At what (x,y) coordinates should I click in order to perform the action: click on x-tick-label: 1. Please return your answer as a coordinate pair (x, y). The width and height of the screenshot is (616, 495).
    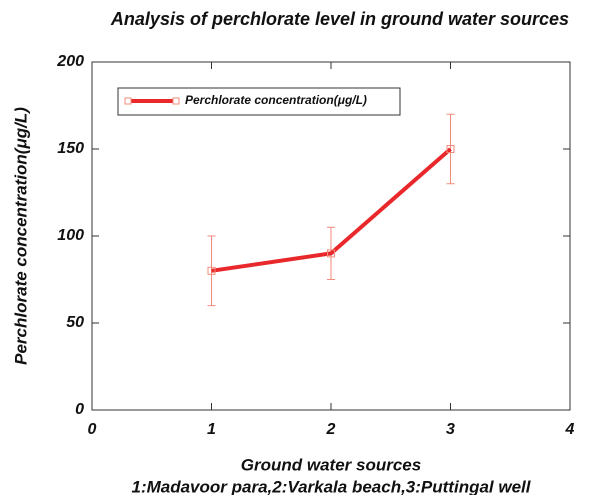
    Looking at the image, I should click on (211, 429).